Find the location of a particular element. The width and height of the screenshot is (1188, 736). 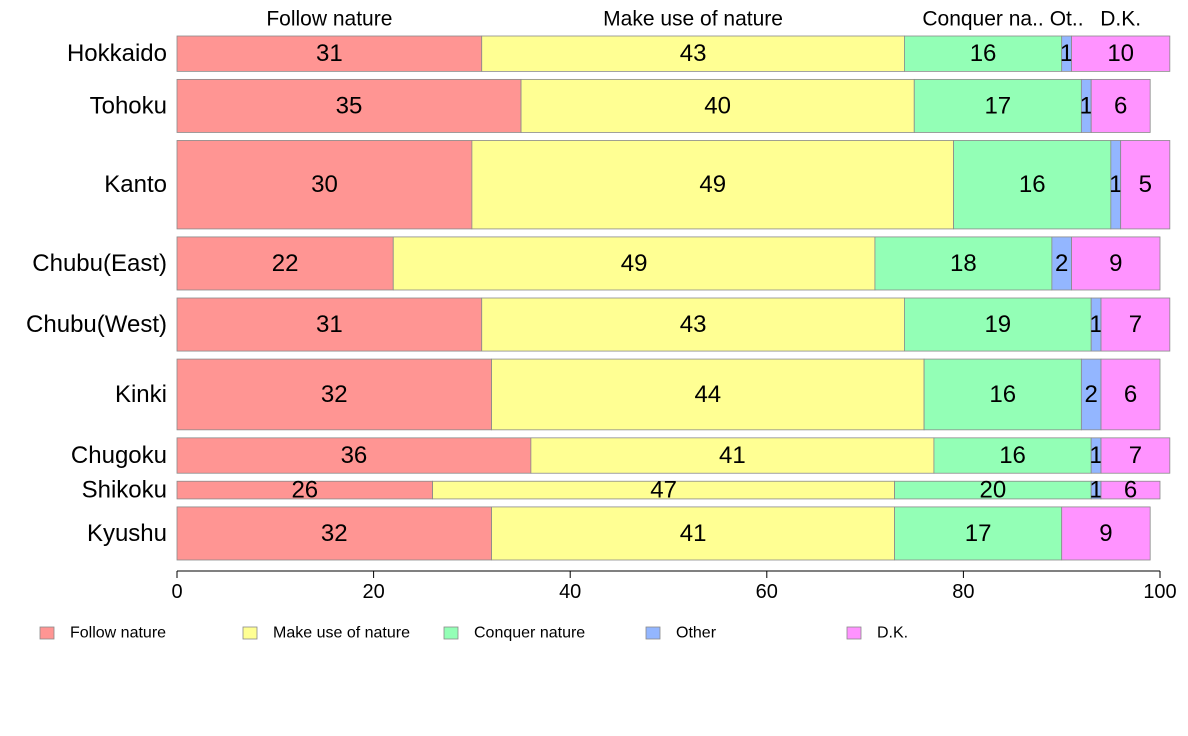

bar-row-hokkaido: Hokkaido 31 43 16 1 10 is located at coordinates (619, 53).